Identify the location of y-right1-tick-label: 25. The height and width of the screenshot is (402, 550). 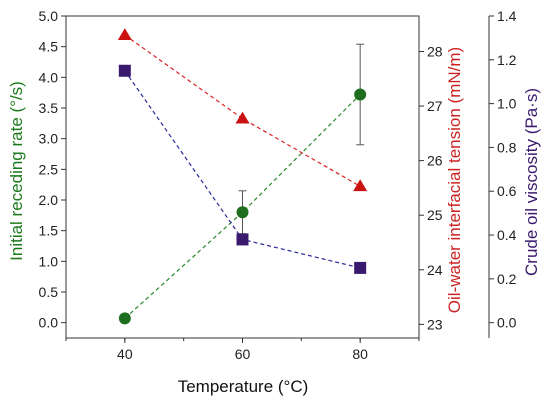
(435, 215).